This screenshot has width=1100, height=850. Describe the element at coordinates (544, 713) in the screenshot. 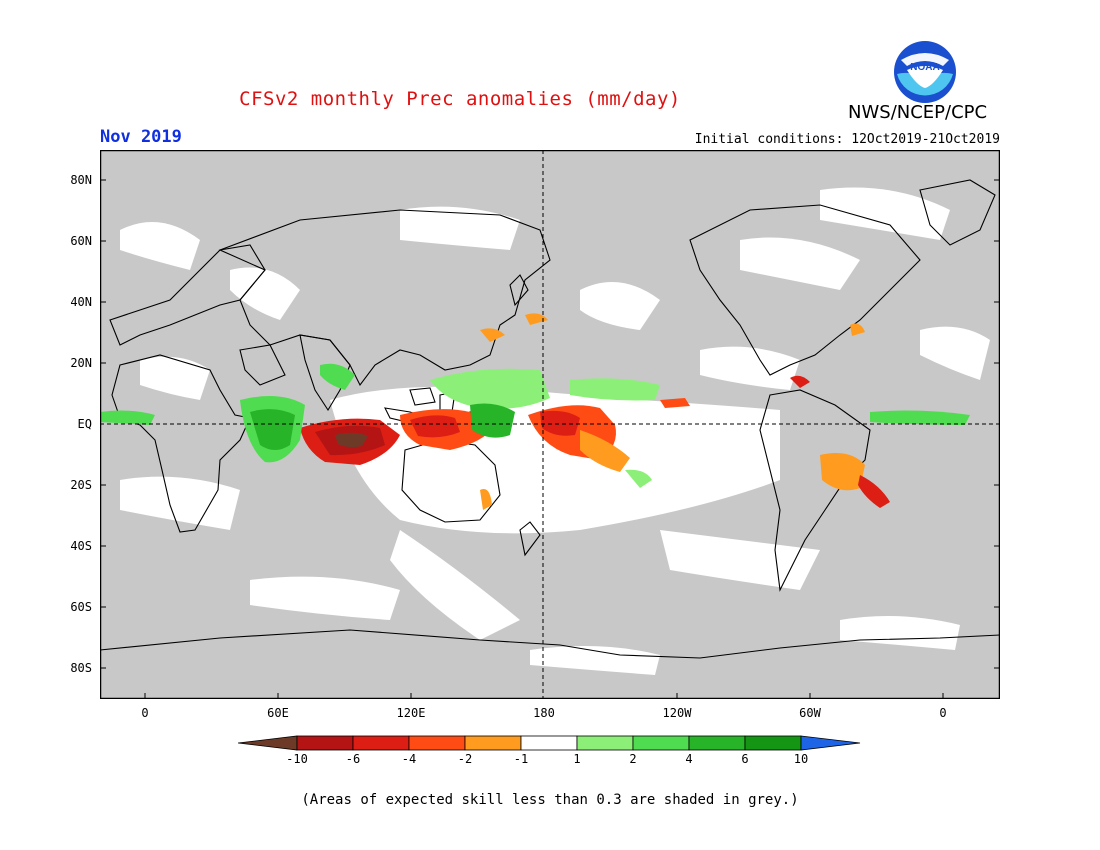

I see `lon-label: 180` at that location.